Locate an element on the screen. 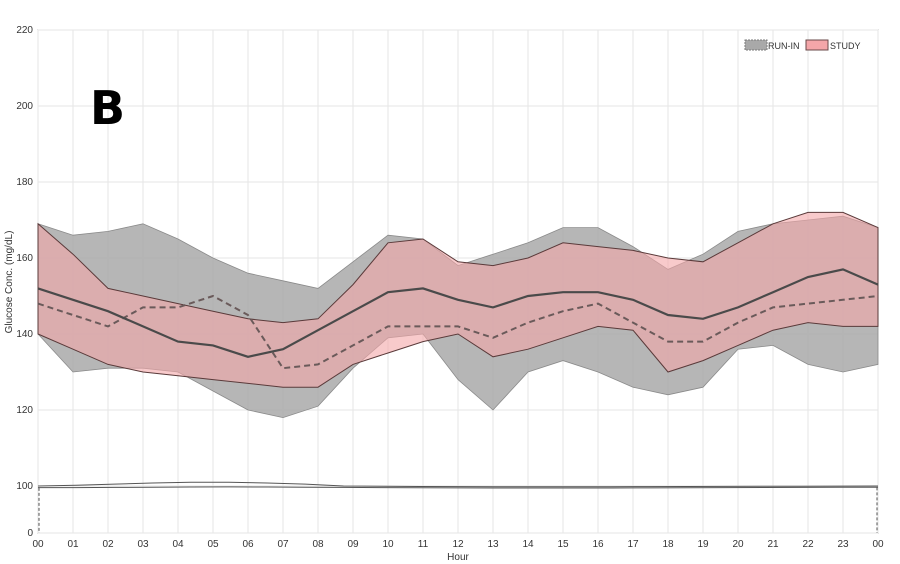 The height and width of the screenshot is (564, 900). x-tick-label: 06 is located at coordinates (248, 544).